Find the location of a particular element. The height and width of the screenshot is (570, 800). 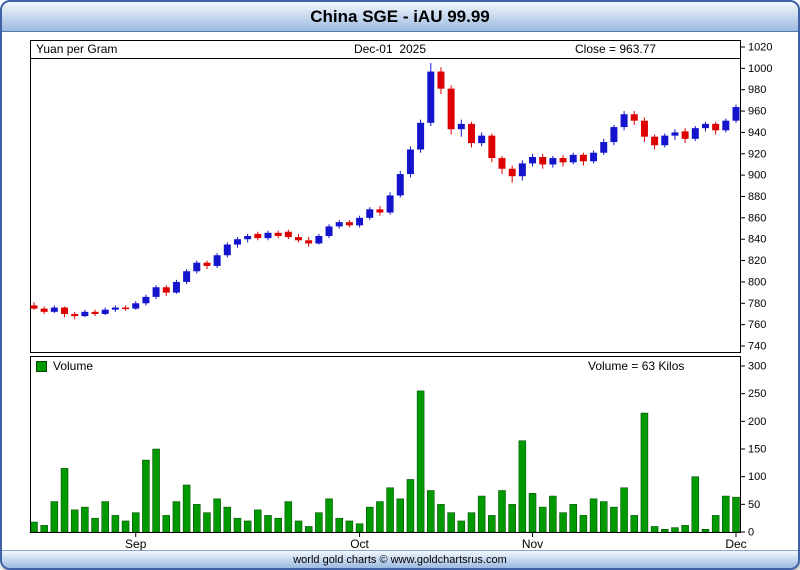

volume-readout: Volume = 63 Kilos is located at coordinates (636, 366).